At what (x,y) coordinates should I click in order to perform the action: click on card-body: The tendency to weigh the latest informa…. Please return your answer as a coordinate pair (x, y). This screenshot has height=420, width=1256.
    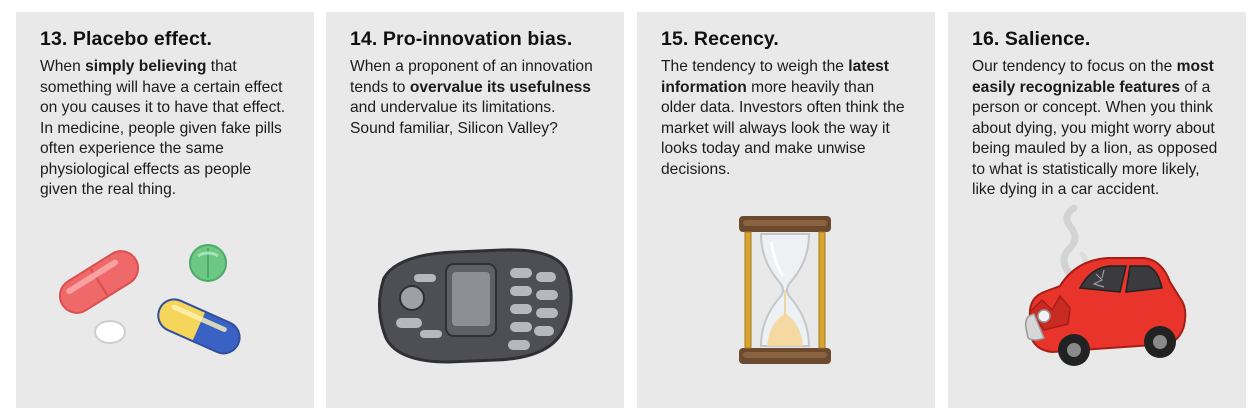
    Looking at the image, I should click on (787, 118).